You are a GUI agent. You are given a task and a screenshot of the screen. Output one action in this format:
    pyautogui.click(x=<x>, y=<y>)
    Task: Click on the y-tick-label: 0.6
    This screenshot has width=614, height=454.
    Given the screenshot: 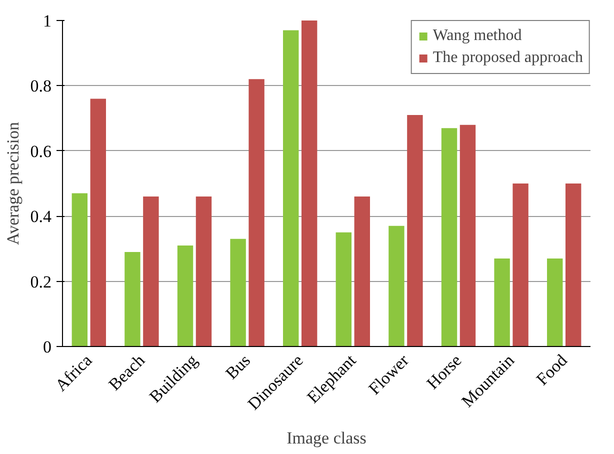 What is the action you would take?
    pyautogui.click(x=41, y=151)
    